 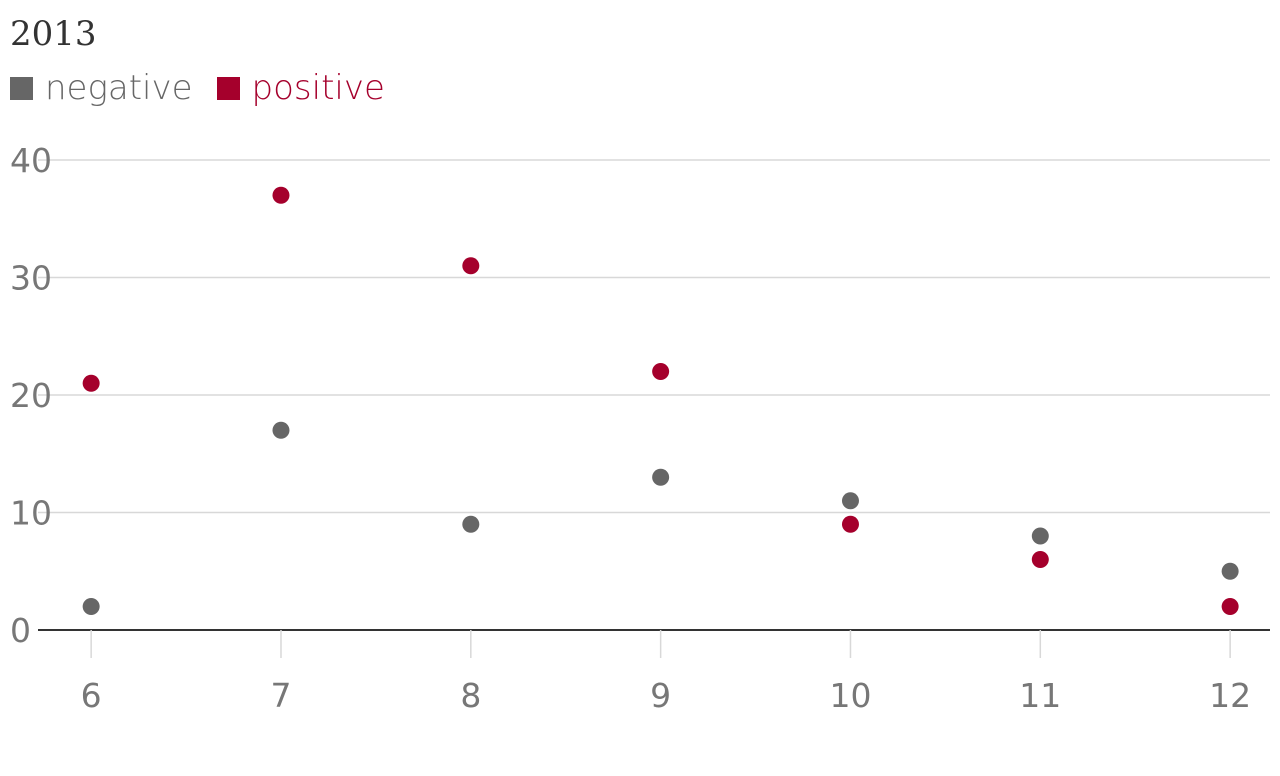 I want to click on x-tick-label-10: 10, so click(x=850, y=695).